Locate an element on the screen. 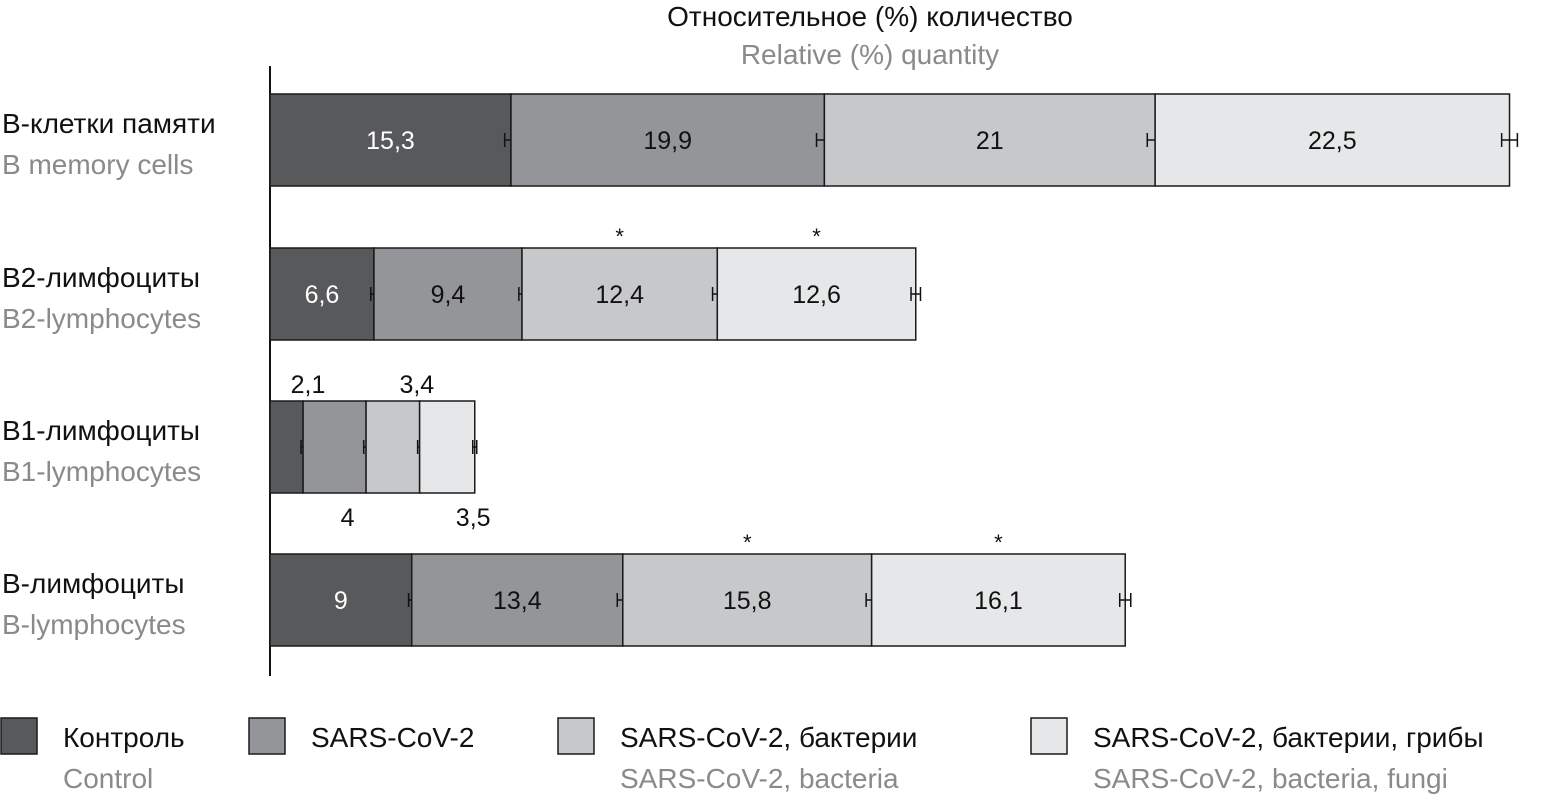 This screenshot has height=801, width=1551. data-label: 15,8 is located at coordinates (747, 601).